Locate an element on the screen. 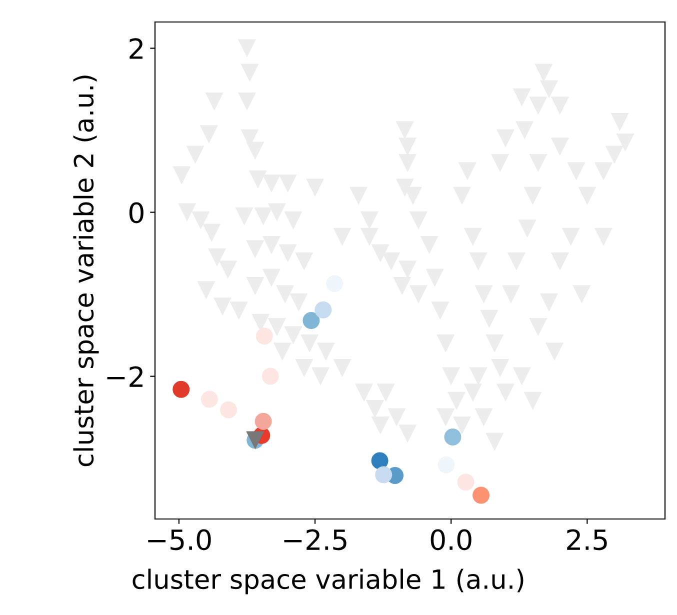  x-axis-title: cluster space variable 1 (a.u.) is located at coordinates (328, 581).